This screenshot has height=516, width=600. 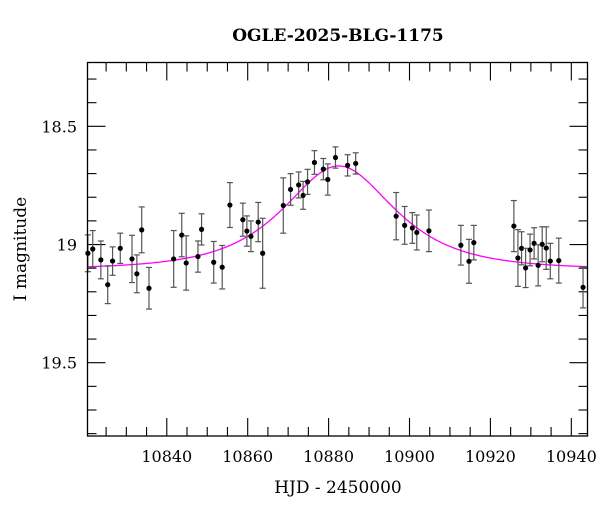 What do you see at coordinates (59, 126) in the screenshot?
I see `y-tick-label: 18.5` at bounding box center [59, 126].